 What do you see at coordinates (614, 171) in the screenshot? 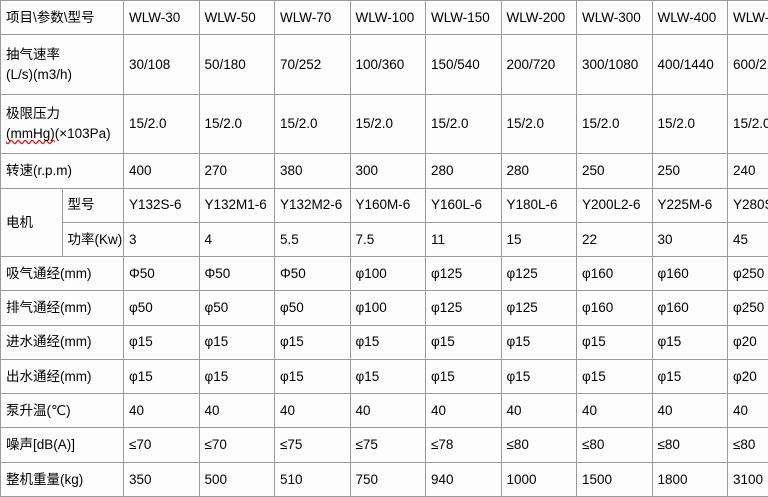
I see `cell-rotation-speed-6: 250` at bounding box center [614, 171].